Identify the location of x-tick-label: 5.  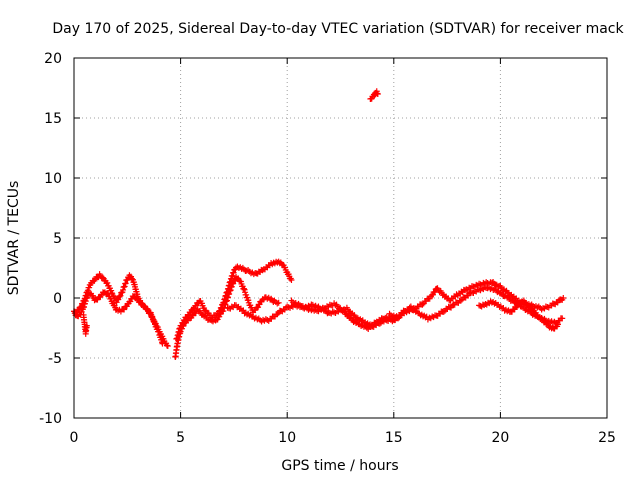
(180, 438).